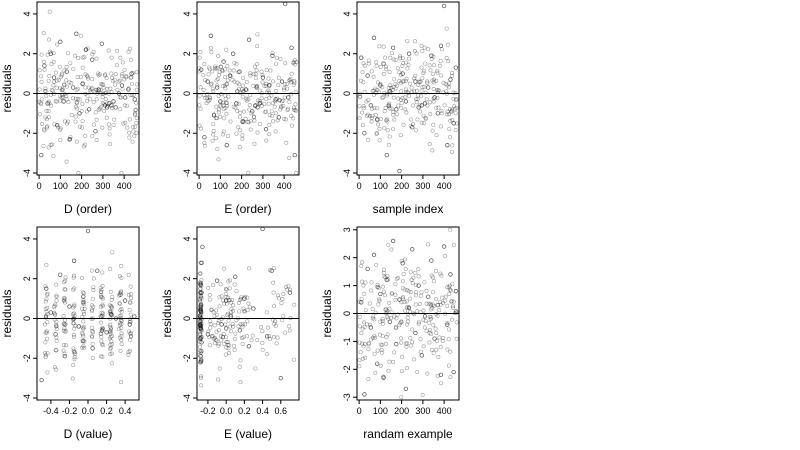  I want to click on y-tick-label: -3, so click(347, 397).